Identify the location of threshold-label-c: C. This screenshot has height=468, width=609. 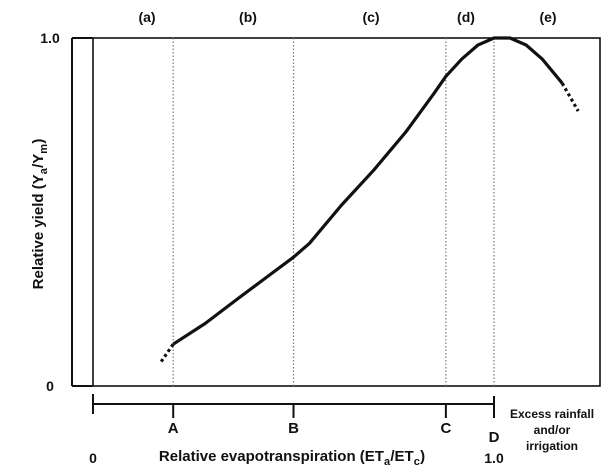
(445, 428).